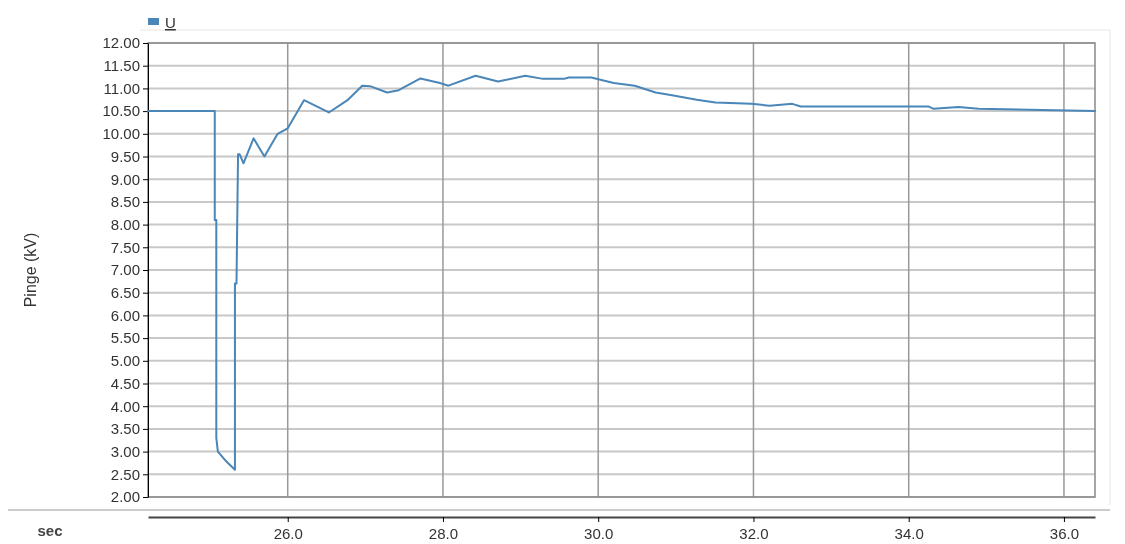  I want to click on y-tick-label: 5.00, so click(125, 361).